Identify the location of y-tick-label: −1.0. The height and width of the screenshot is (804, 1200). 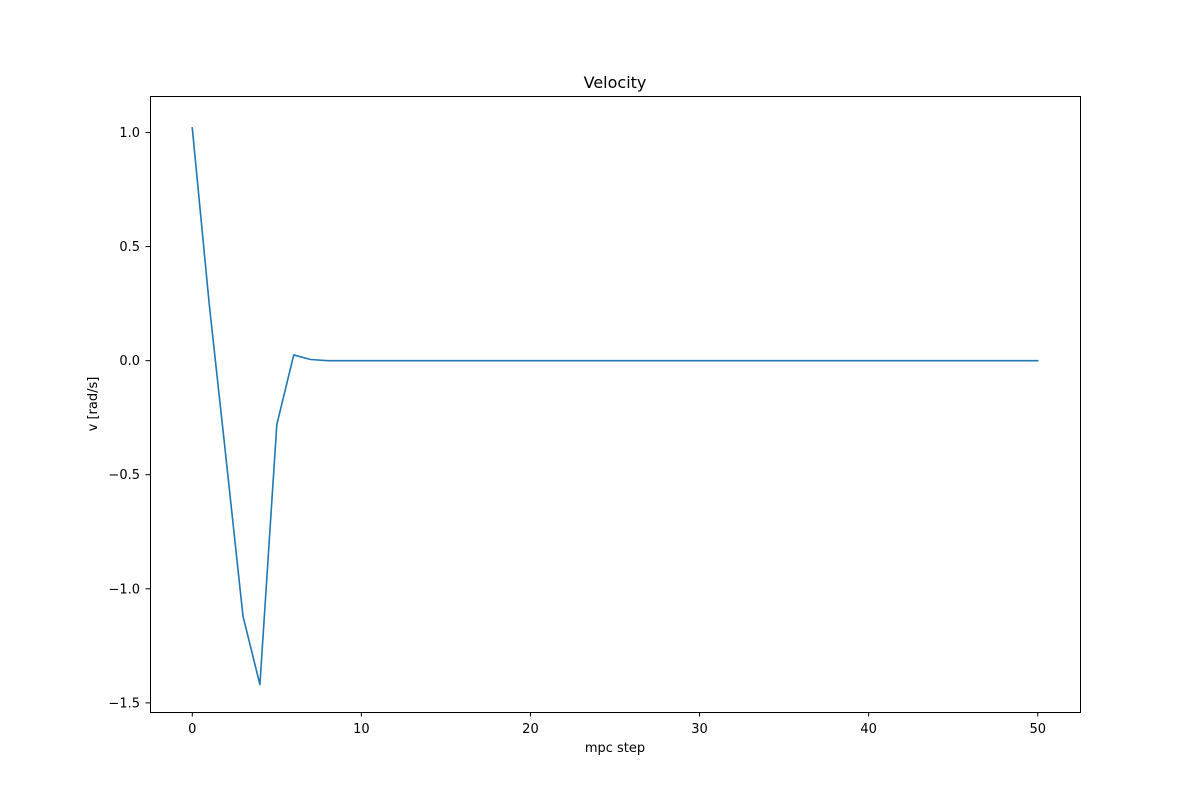
(124, 589).